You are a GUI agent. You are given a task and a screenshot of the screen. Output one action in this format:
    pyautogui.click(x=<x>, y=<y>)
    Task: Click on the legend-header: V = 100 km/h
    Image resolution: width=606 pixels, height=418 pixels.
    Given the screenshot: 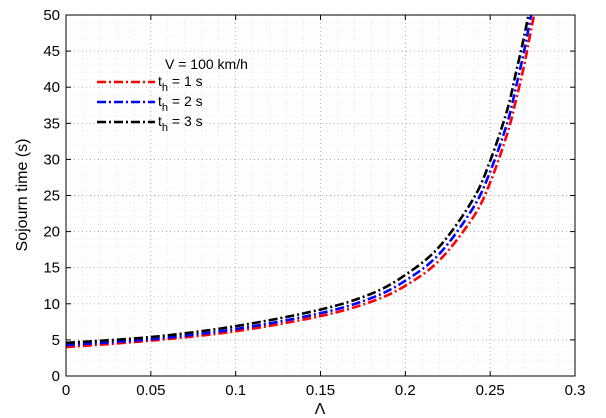 What is the action you would take?
    pyautogui.click(x=206, y=64)
    